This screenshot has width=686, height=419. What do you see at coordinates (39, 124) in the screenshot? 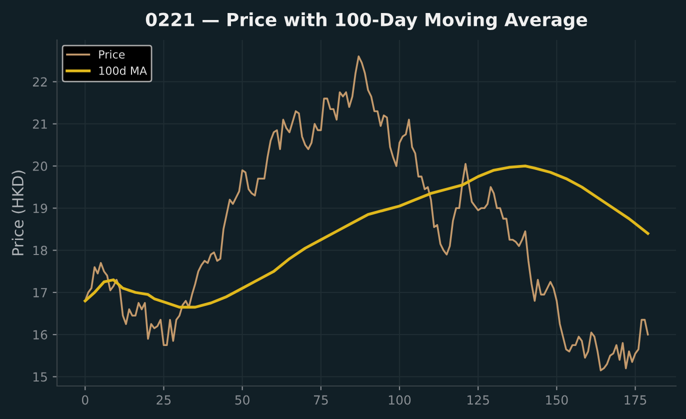
I see `y-tick-label: 21` at bounding box center [39, 124].